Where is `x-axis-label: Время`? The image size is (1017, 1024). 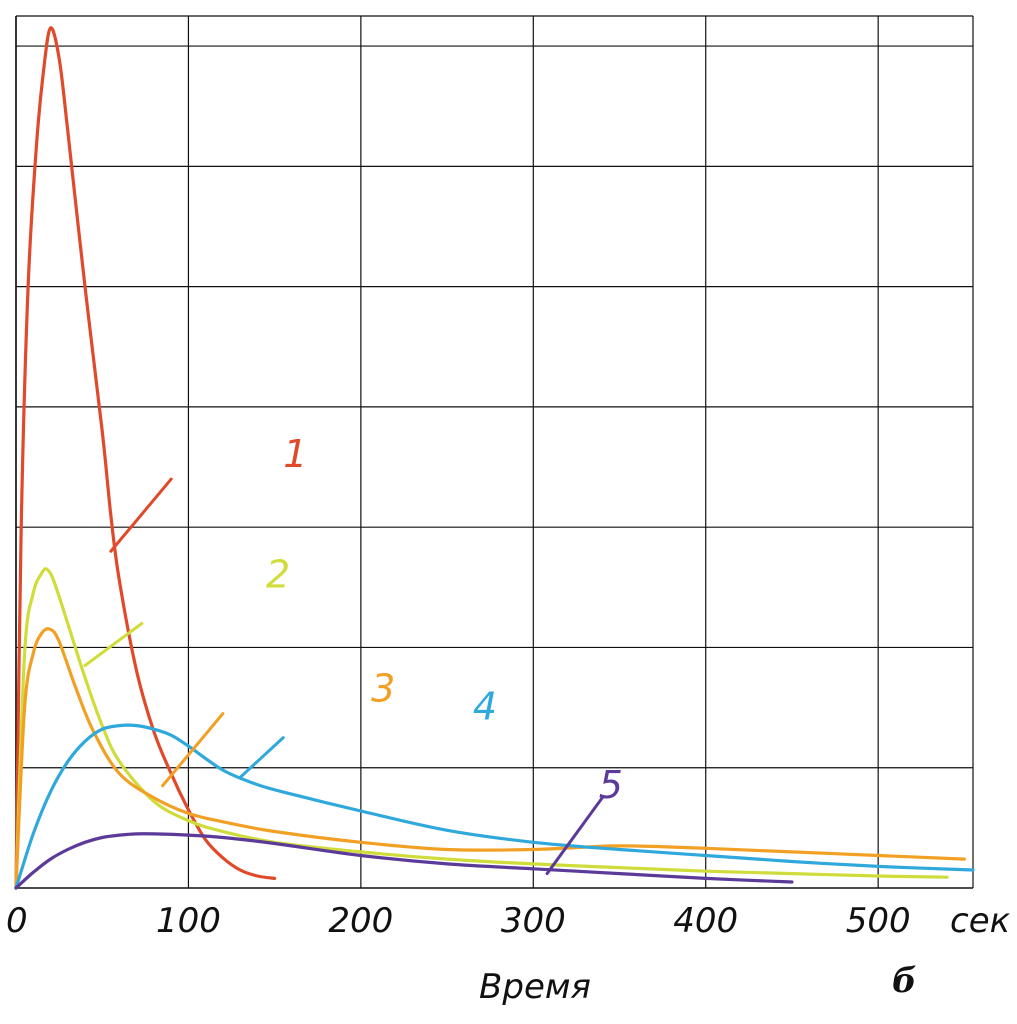 x-axis-label: Время is located at coordinates (535, 987).